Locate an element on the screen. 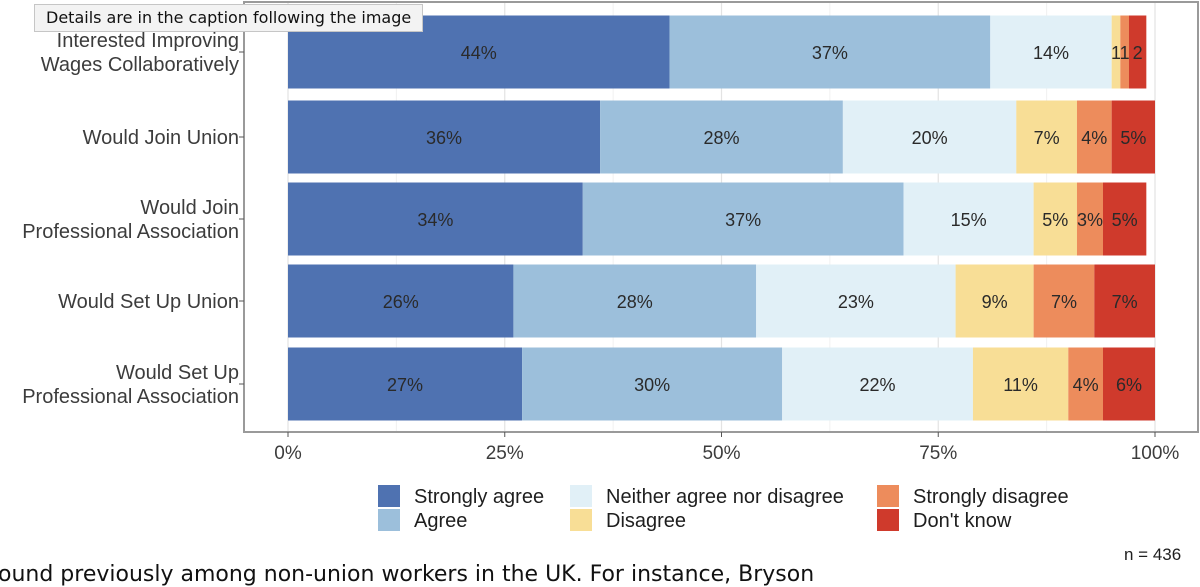 The image size is (1200, 587). data-label-agree-4: 28% is located at coordinates (635, 302).